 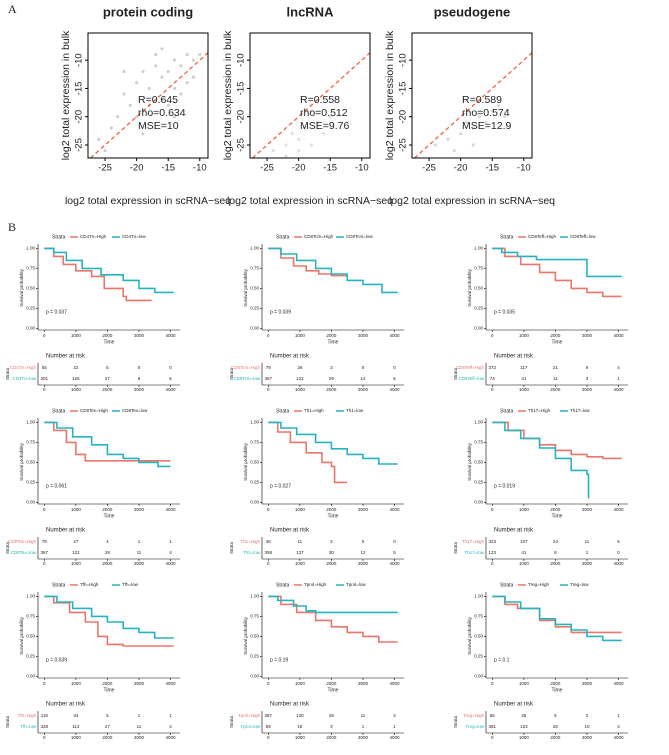 I want to click on risk-count: 79, so click(x=45, y=541).